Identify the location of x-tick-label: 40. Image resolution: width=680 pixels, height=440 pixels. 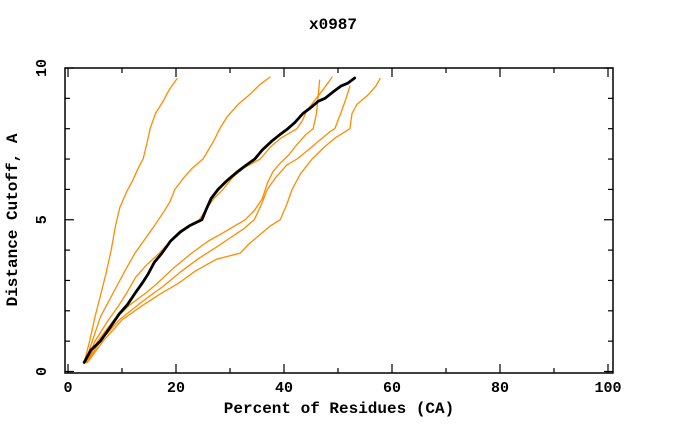
(284, 388).